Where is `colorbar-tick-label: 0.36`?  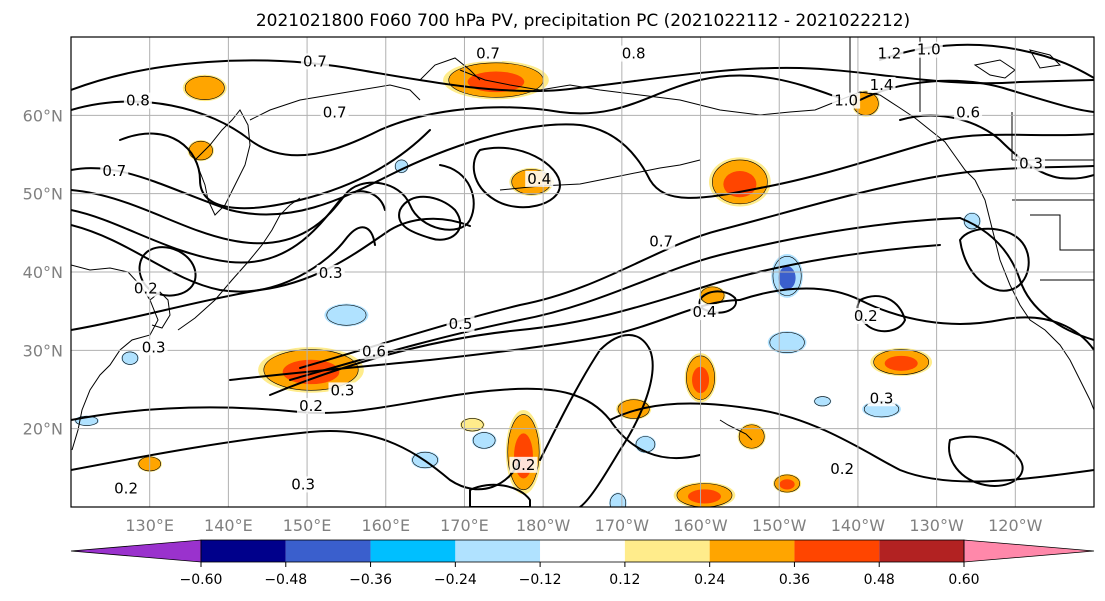 colorbar-tick-label: 0.36 is located at coordinates (794, 580).